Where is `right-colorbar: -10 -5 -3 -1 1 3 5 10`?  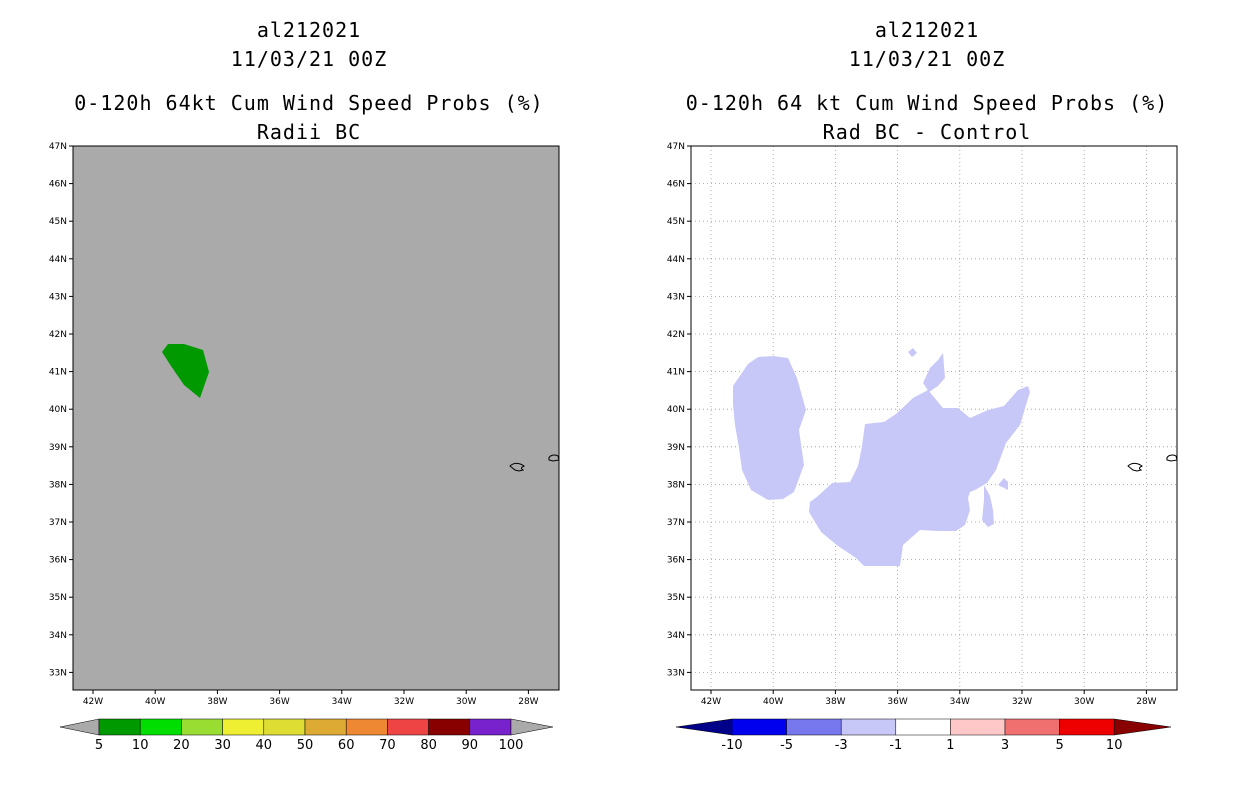
right-colorbar: -10 -5 -3 -1 1 3 5 10 is located at coordinates (923, 735).